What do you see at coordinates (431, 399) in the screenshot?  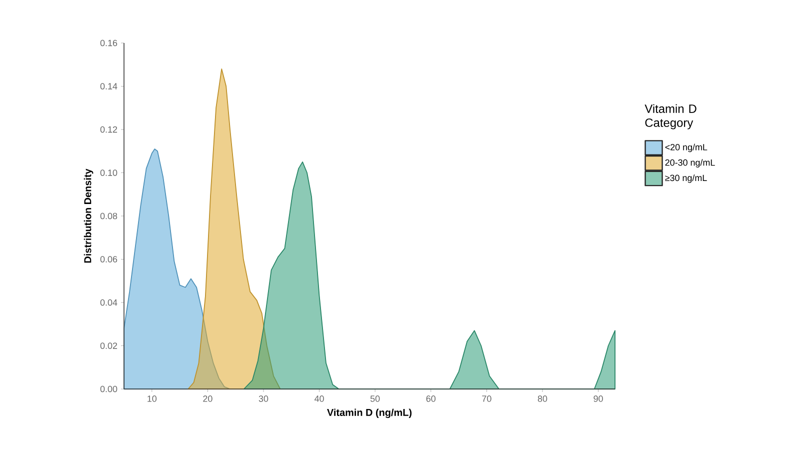 I see `x-tick-label: 60` at bounding box center [431, 399].